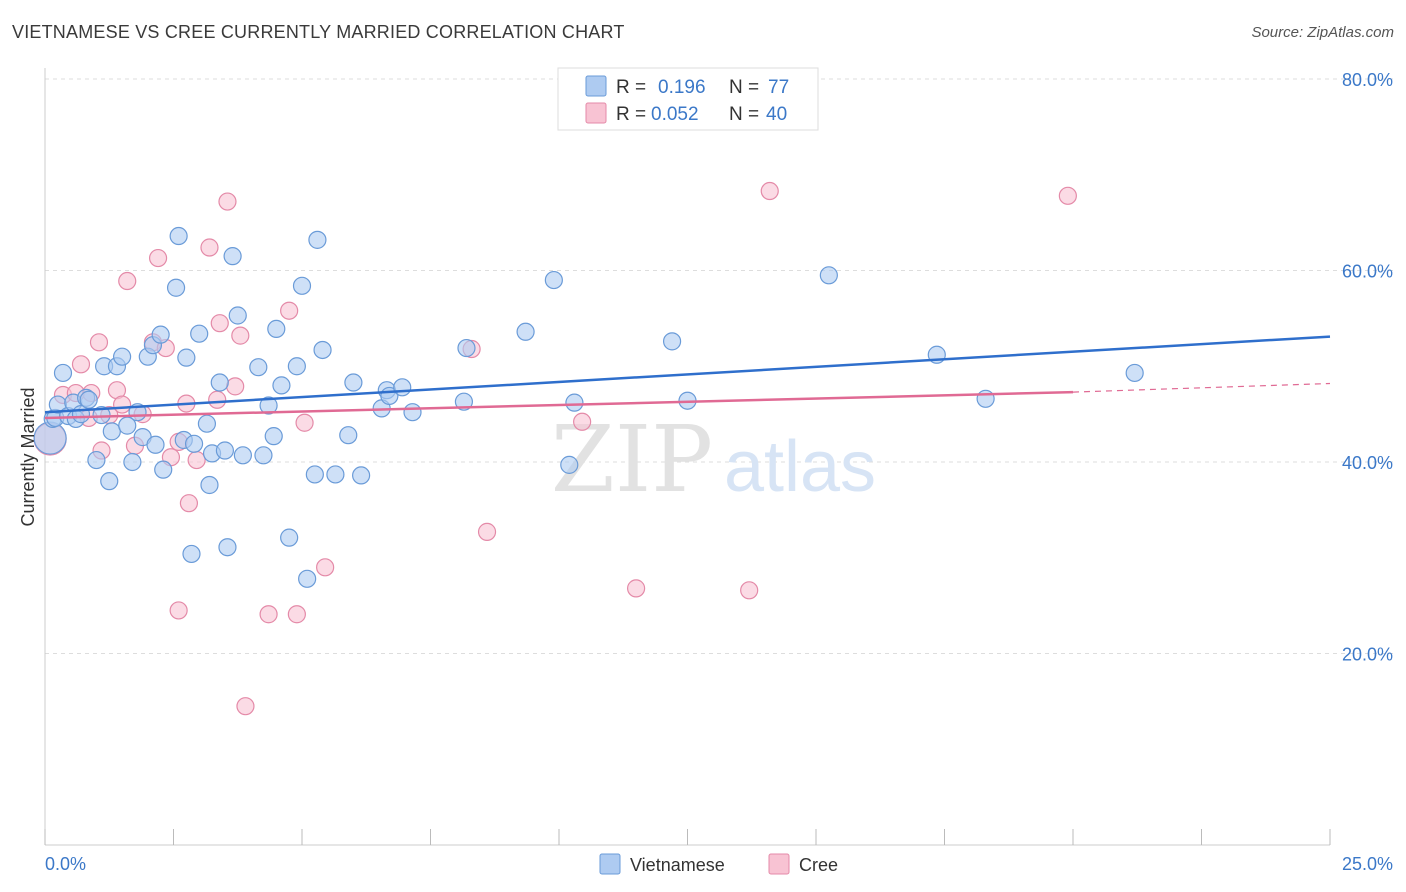  I want to click on legend-r-label-1: R =, so click(631, 87).